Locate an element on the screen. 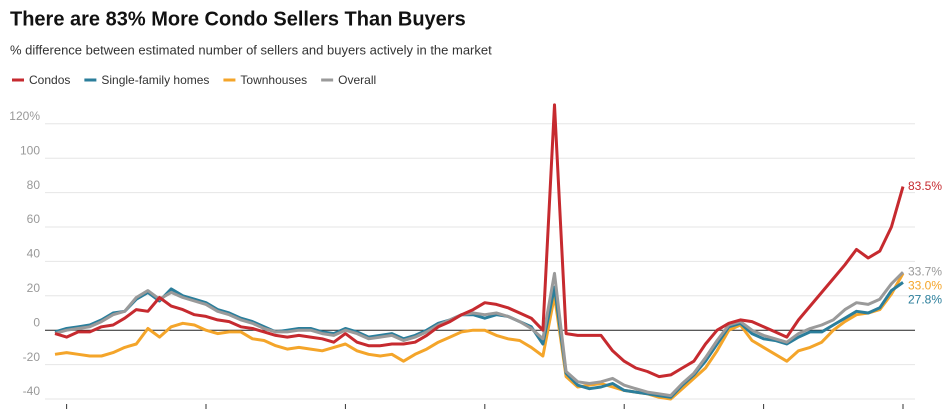 This screenshot has height=420, width=949. y-tick-label: 100 is located at coordinates (30, 150).